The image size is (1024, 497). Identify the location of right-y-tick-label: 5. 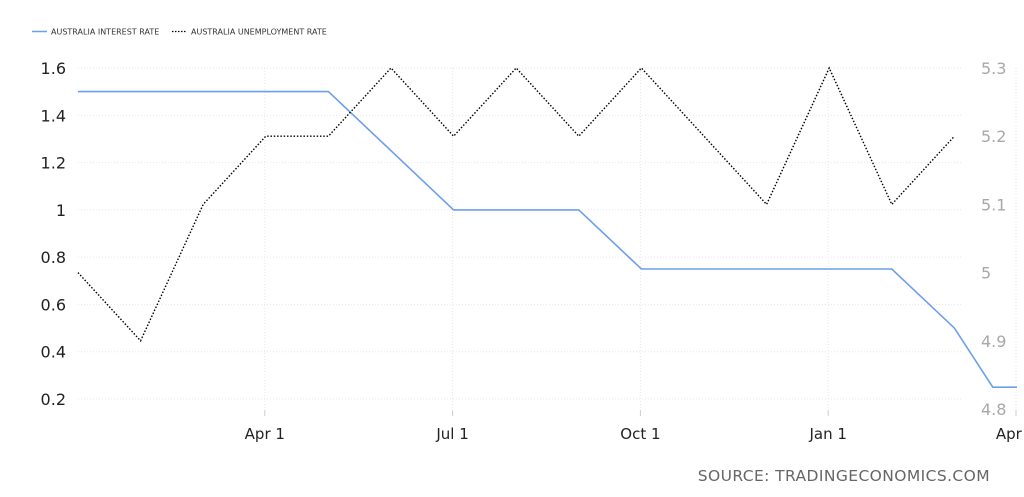
(986, 273).